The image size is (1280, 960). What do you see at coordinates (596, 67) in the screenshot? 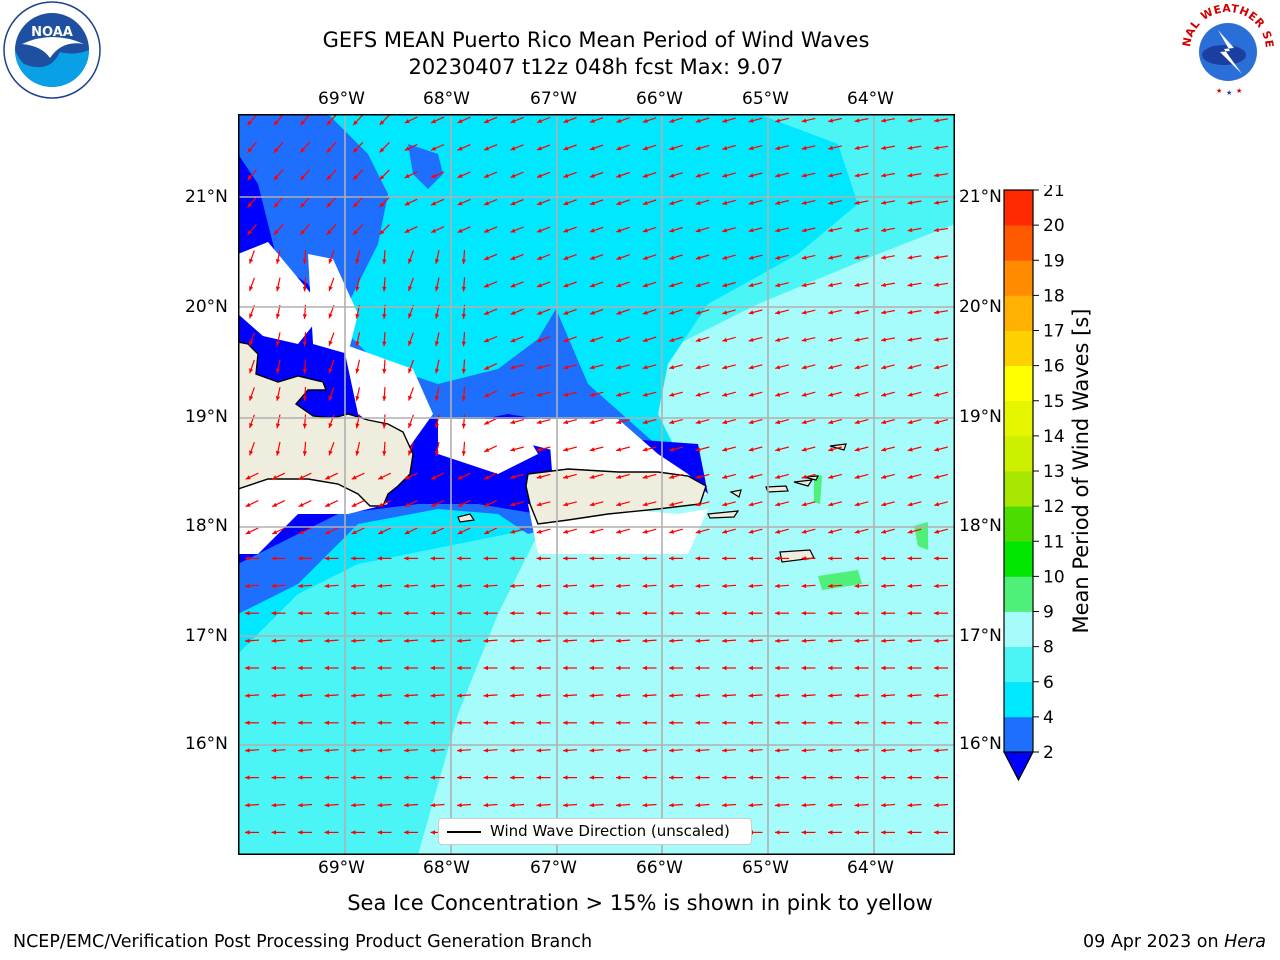
I see `chart-subtitle: 20230407 t12z 048h fcst Max: 9.07` at bounding box center [596, 67].